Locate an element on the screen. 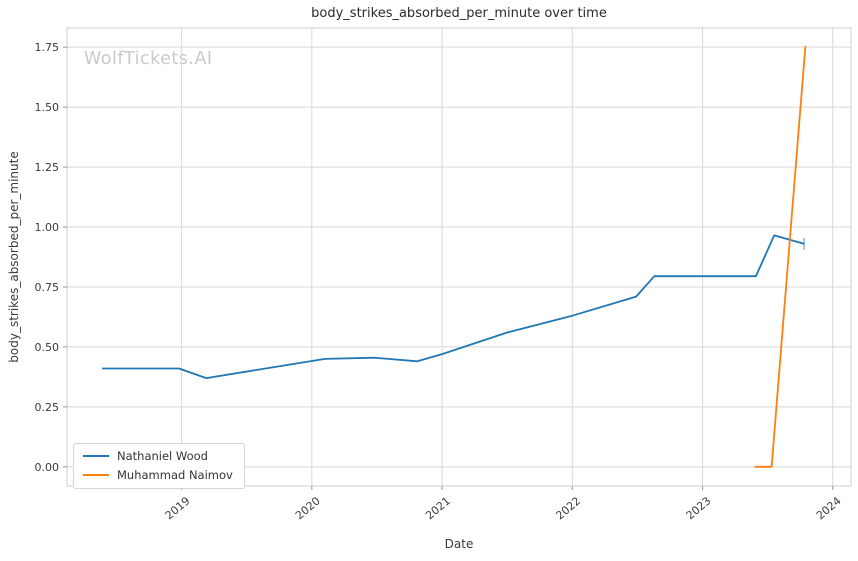 The height and width of the screenshot is (561, 858). x-tick-label: 2019 is located at coordinates (178, 508).